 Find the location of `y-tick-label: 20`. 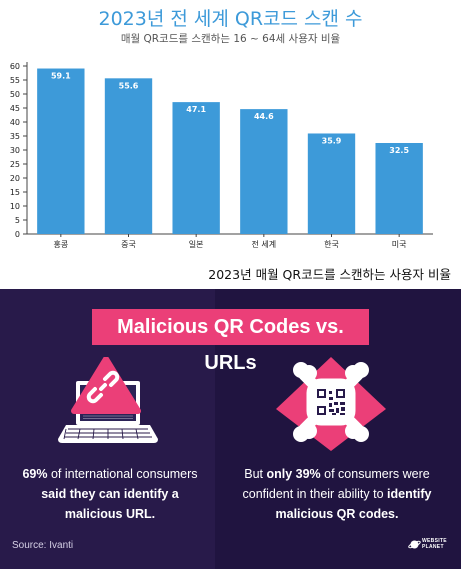

y-tick-label: 20 is located at coordinates (15, 178).